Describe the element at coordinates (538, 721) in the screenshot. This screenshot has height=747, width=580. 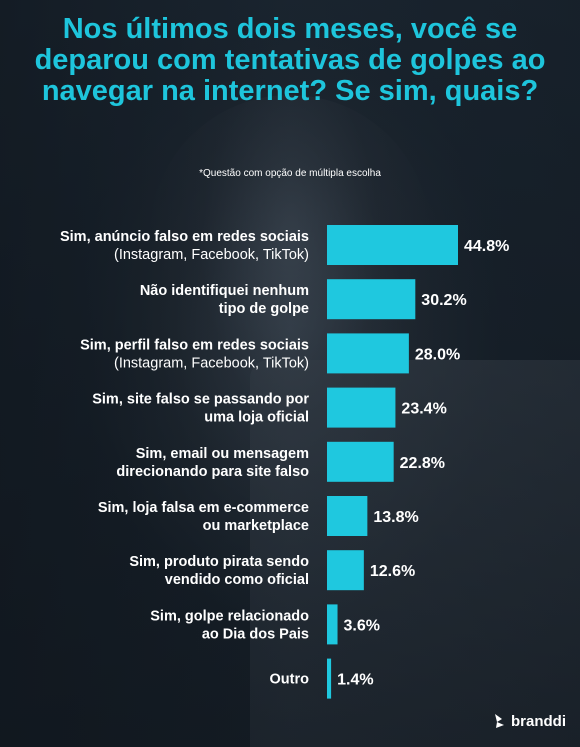
I see `brand-name: branddi` at that location.